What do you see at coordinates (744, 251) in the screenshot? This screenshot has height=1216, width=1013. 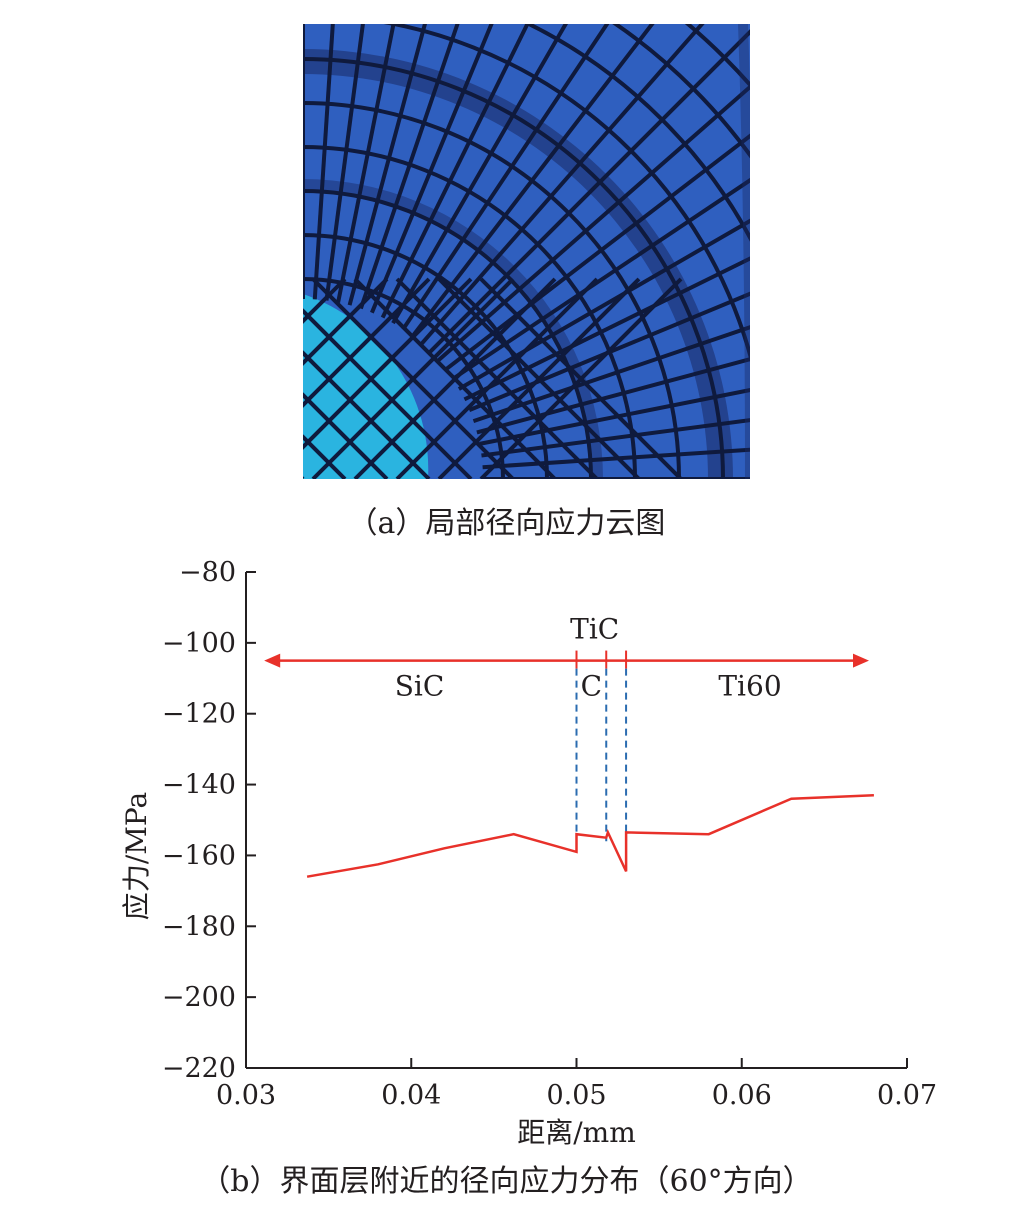 I see `edge-shade` at bounding box center [744, 251].